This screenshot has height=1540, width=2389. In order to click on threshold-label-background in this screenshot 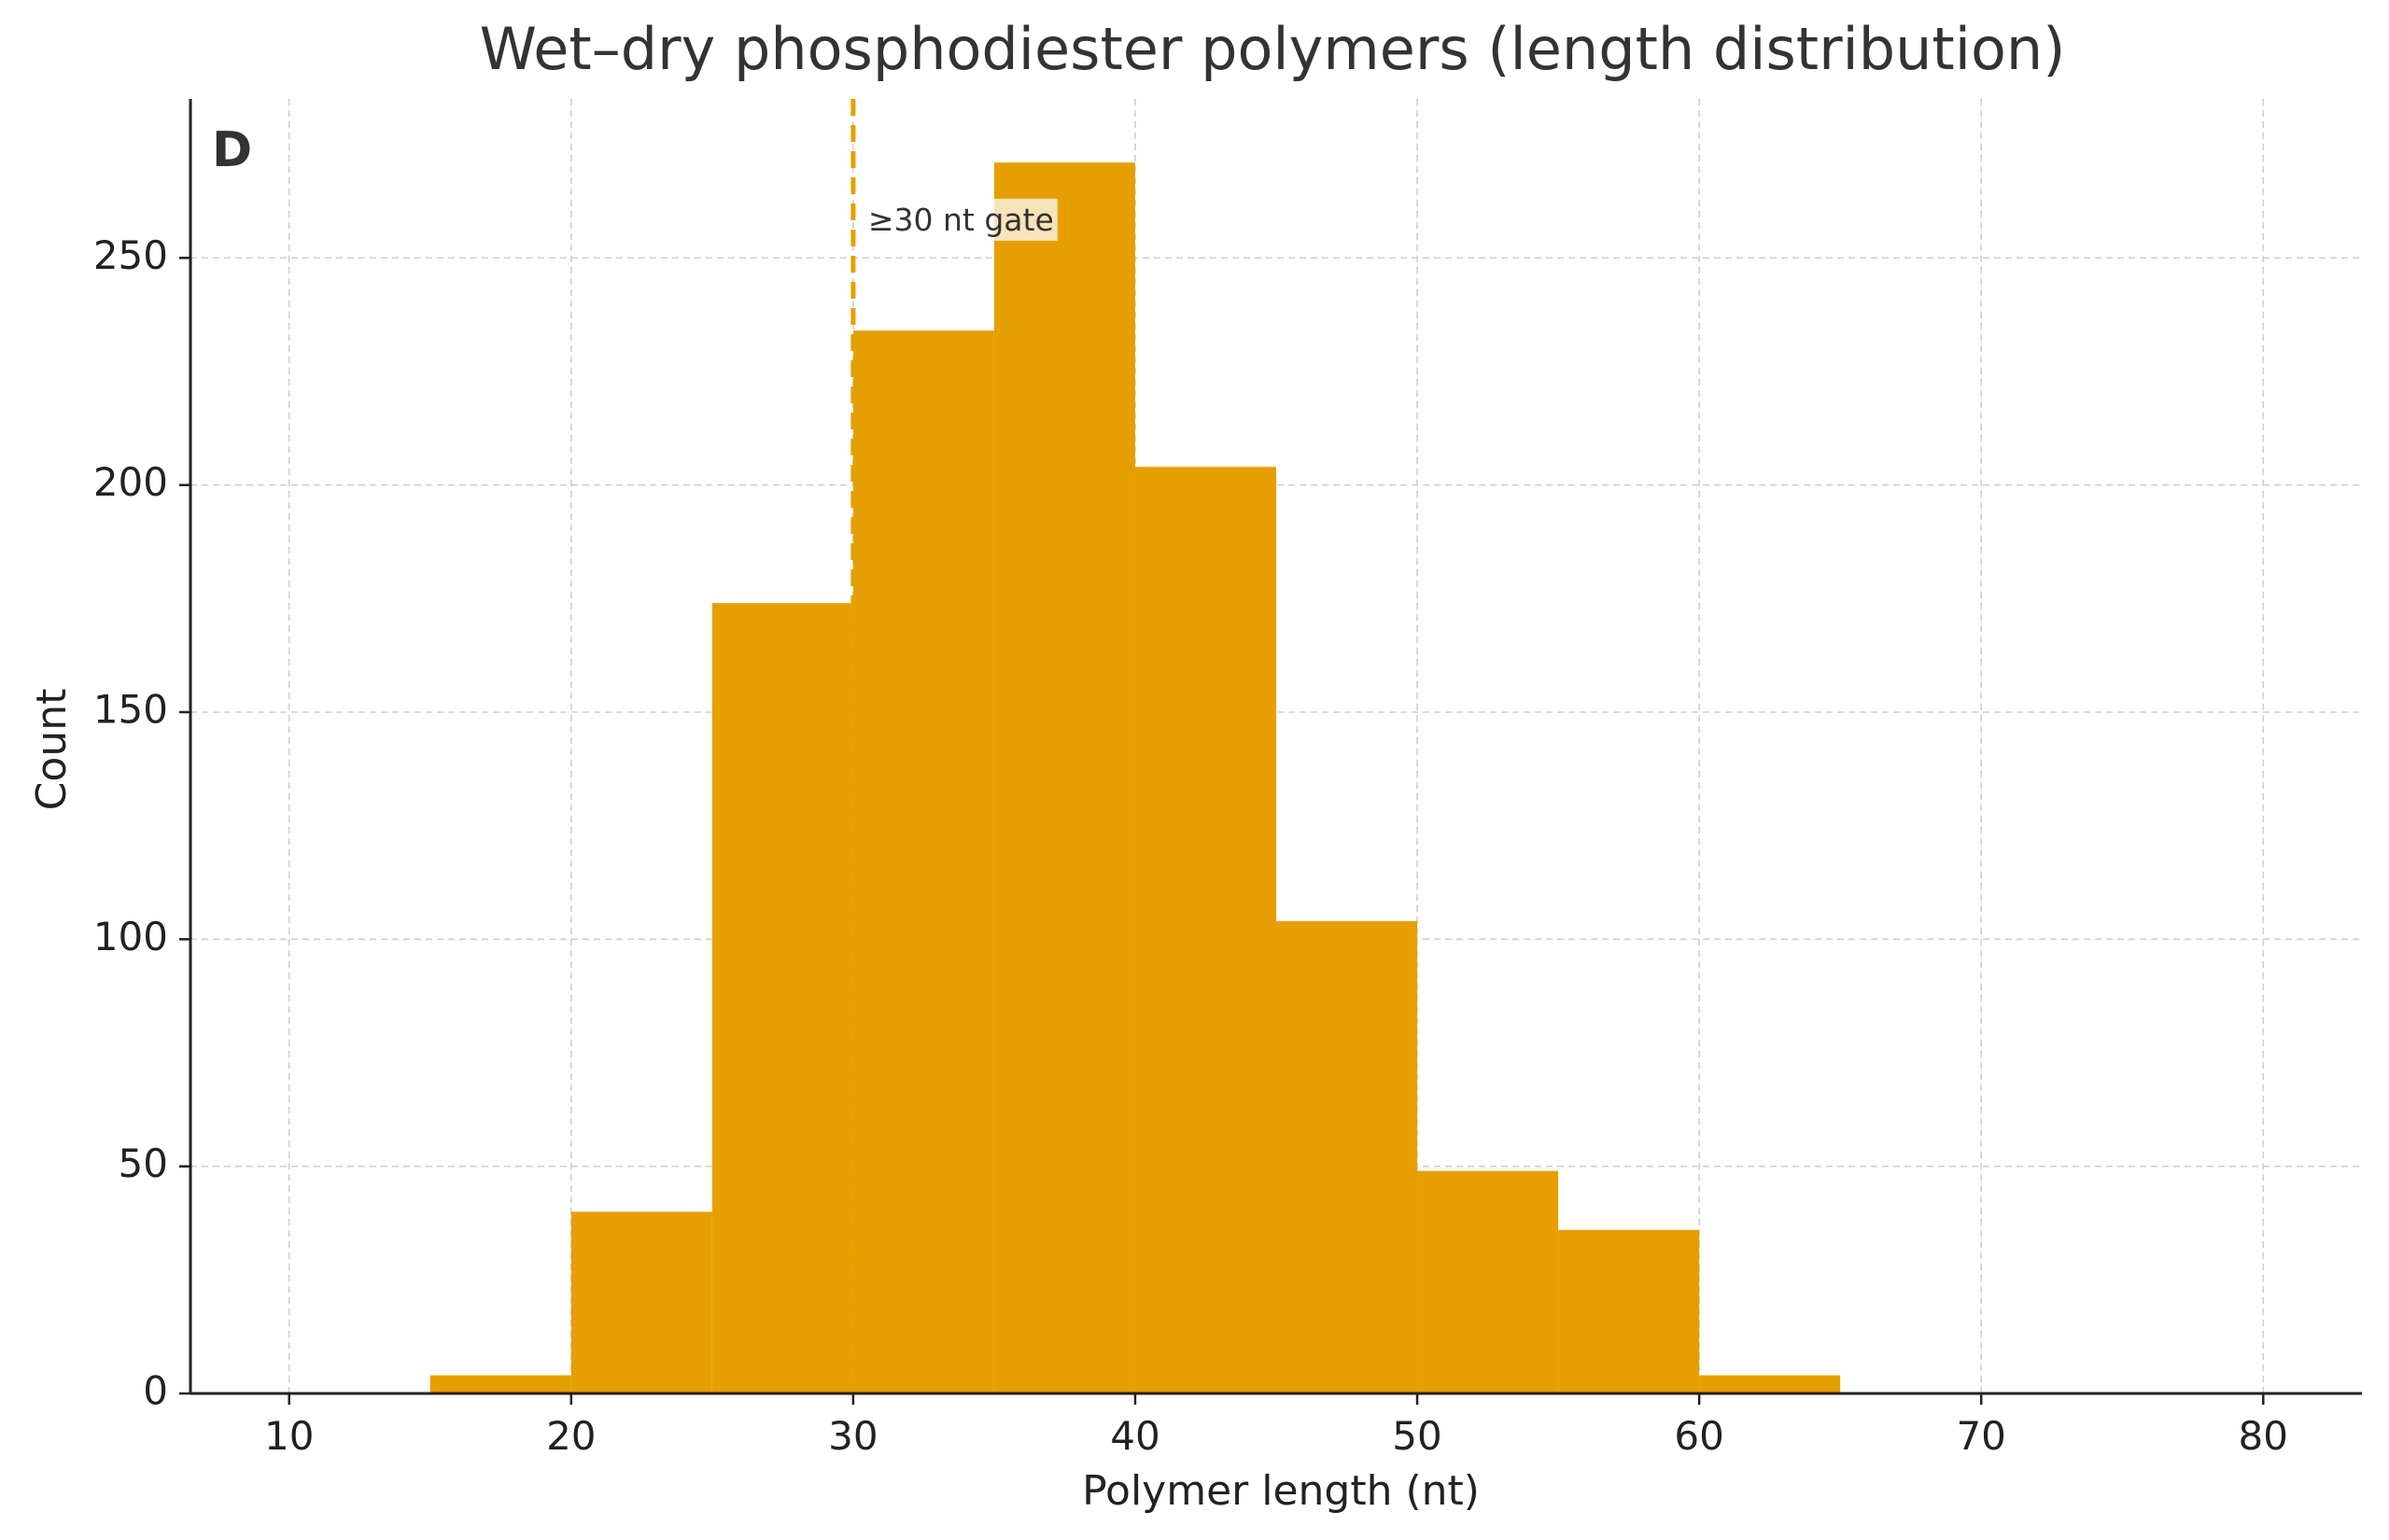, I will do `click(961, 219)`.